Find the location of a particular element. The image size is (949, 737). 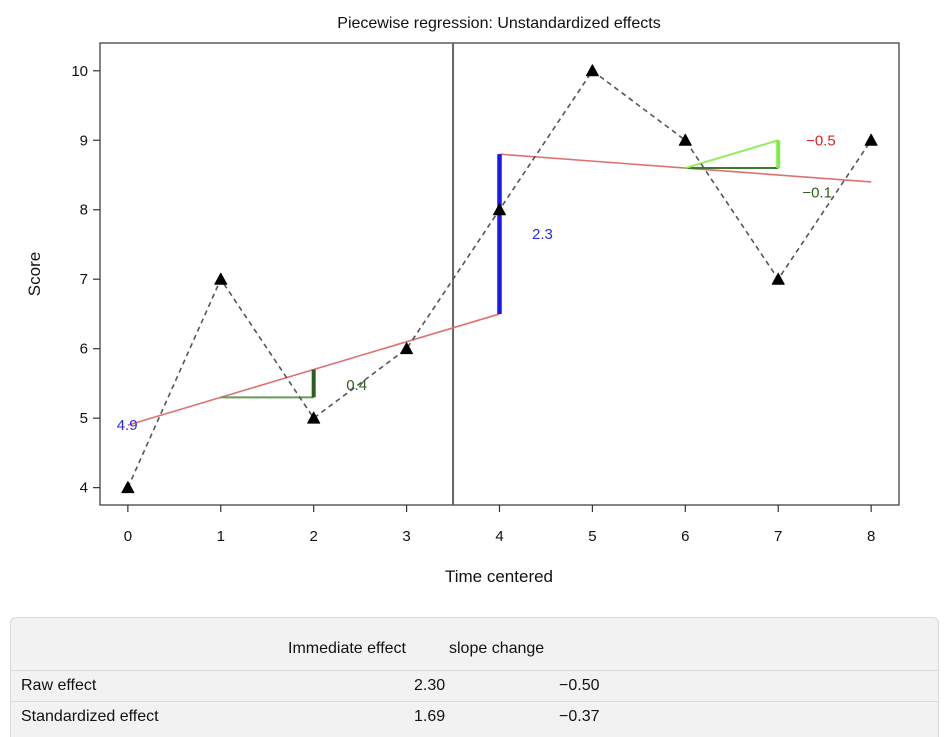

x-tick-label: 1 is located at coordinates (221, 536).